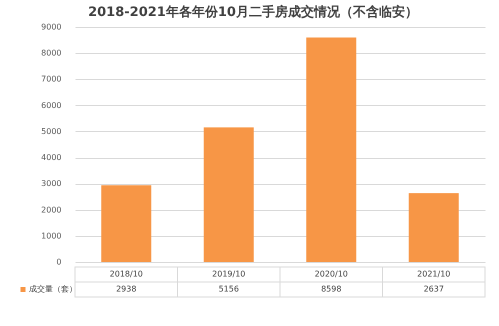 The height and width of the screenshot is (326, 499). Describe the element at coordinates (51, 235) in the screenshot. I see `y-tick-label: 1000` at that location.